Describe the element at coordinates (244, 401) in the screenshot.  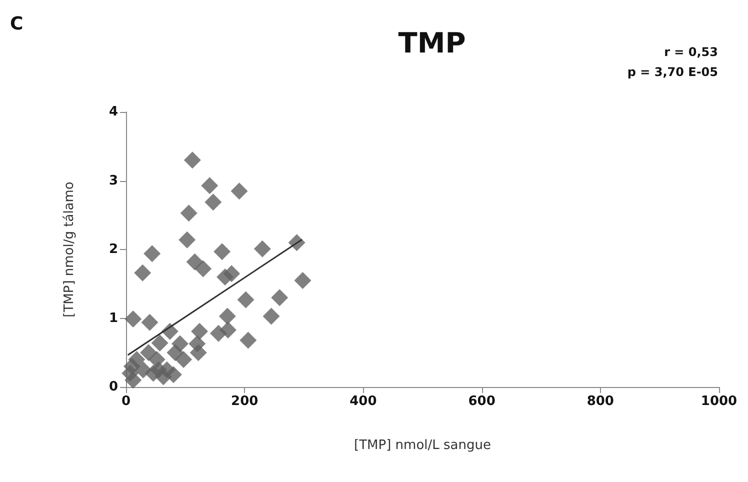
I see `x-tick-label: 200` at that location.